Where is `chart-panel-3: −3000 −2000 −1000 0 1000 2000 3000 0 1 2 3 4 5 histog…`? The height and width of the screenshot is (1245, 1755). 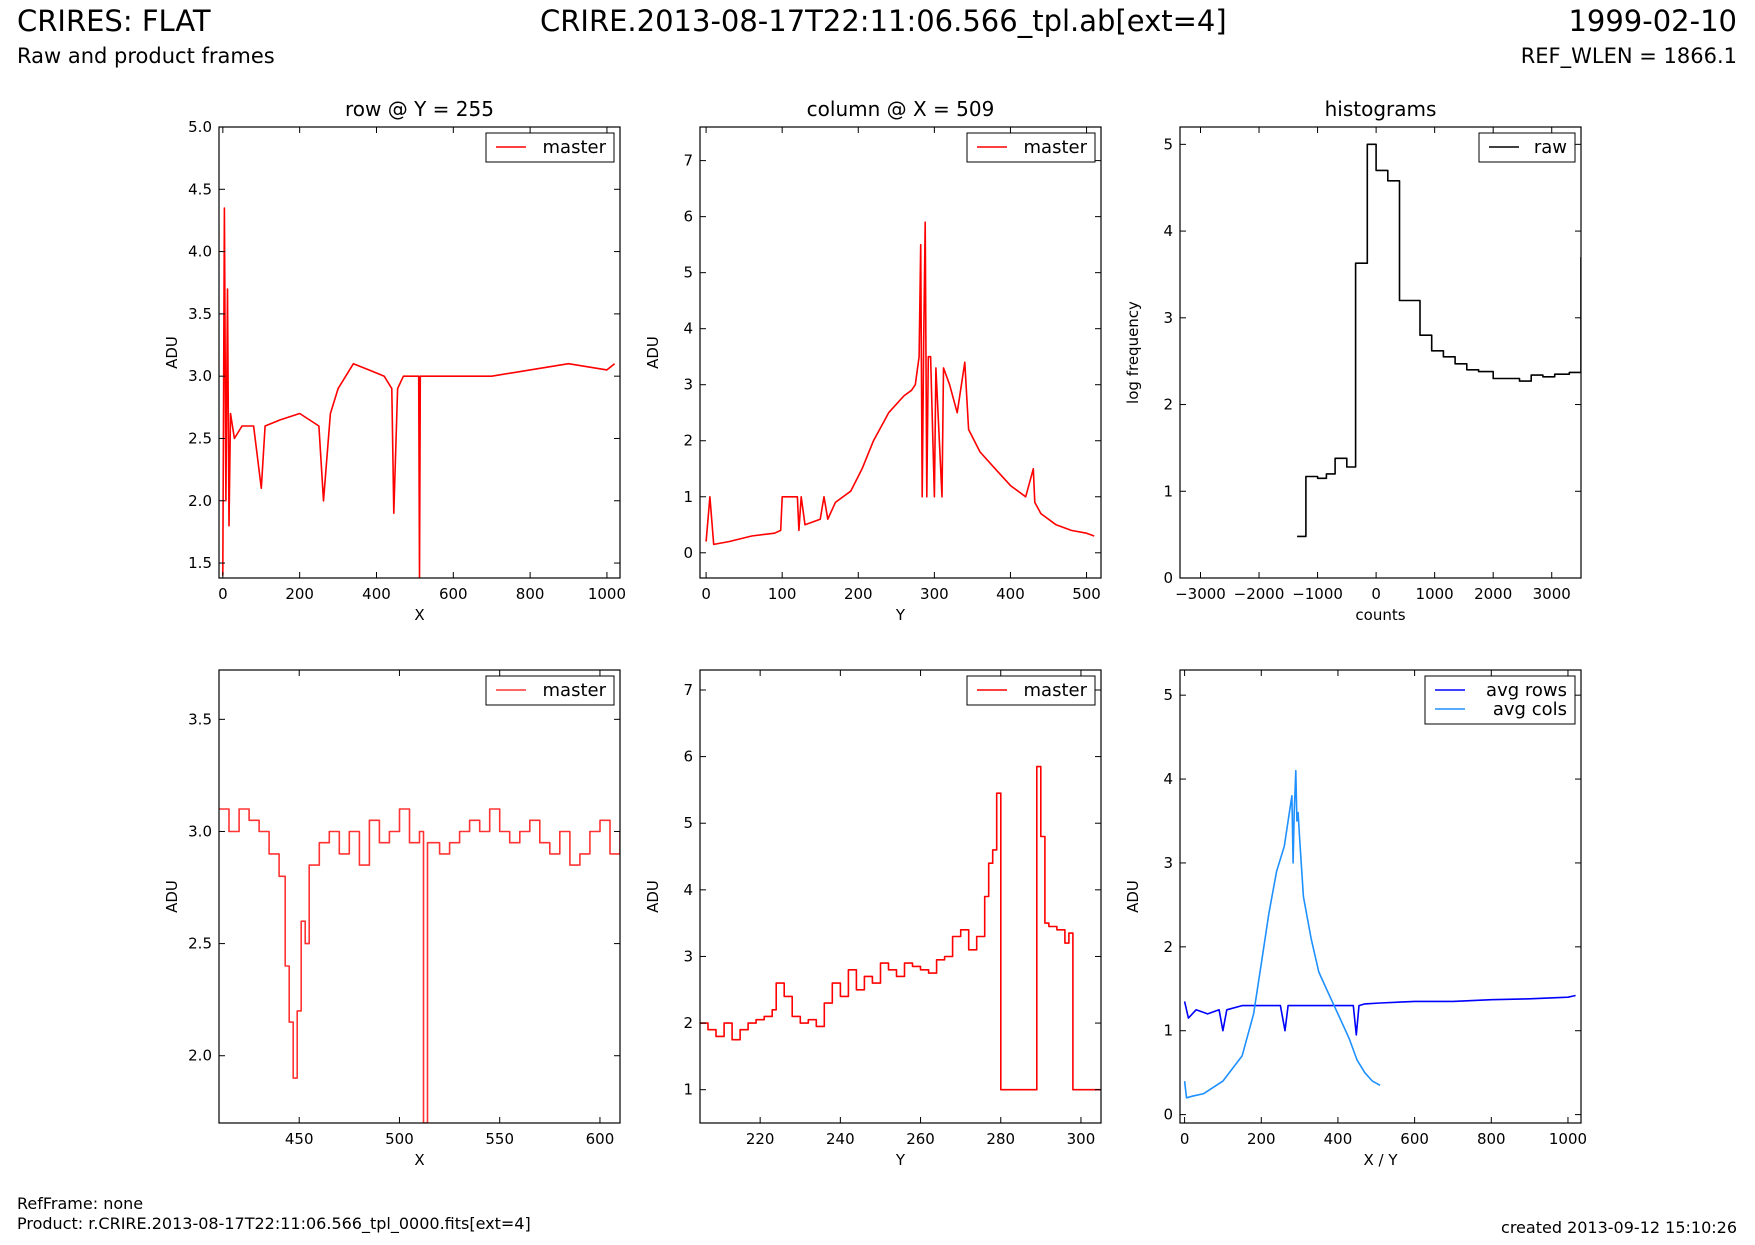 chart-panel-3: −3000 −2000 −1000 0 1000 2000 3000 0 1 2 3 4 5 histog… is located at coordinates (1353, 360).